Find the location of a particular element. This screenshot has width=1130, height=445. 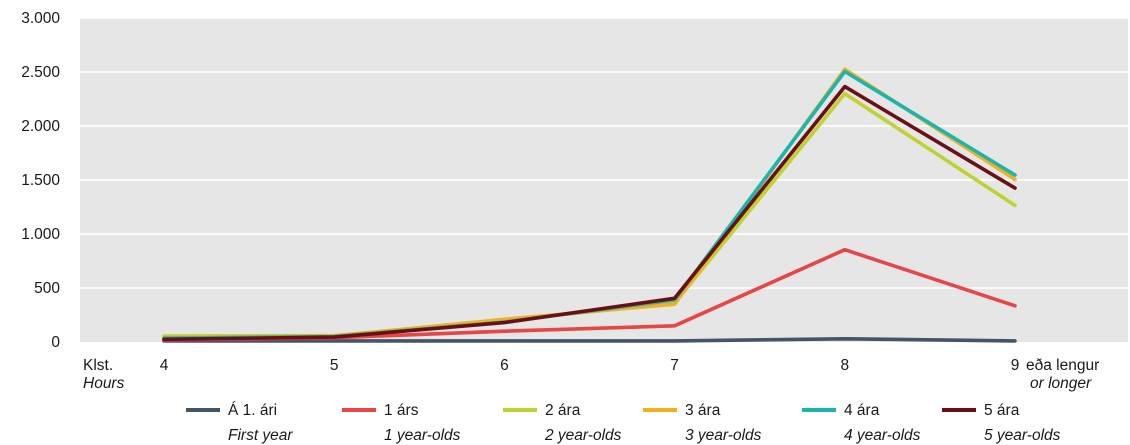

y-axis-ticks: 0 500 1.000 1.500 2.000 2.500 3.000 is located at coordinates (40, 180).